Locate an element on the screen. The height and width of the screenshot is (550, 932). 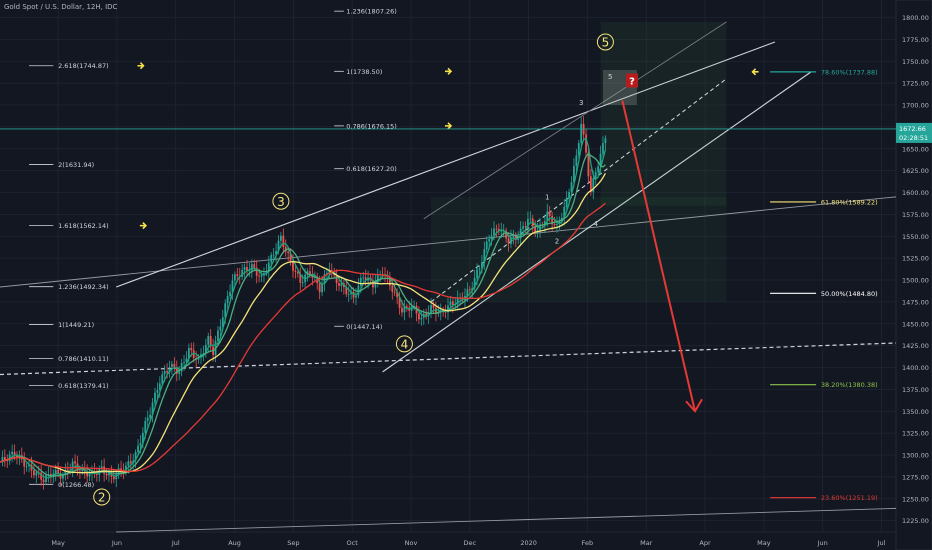
price-tick-label: 1800.00 is located at coordinates (915, 18).